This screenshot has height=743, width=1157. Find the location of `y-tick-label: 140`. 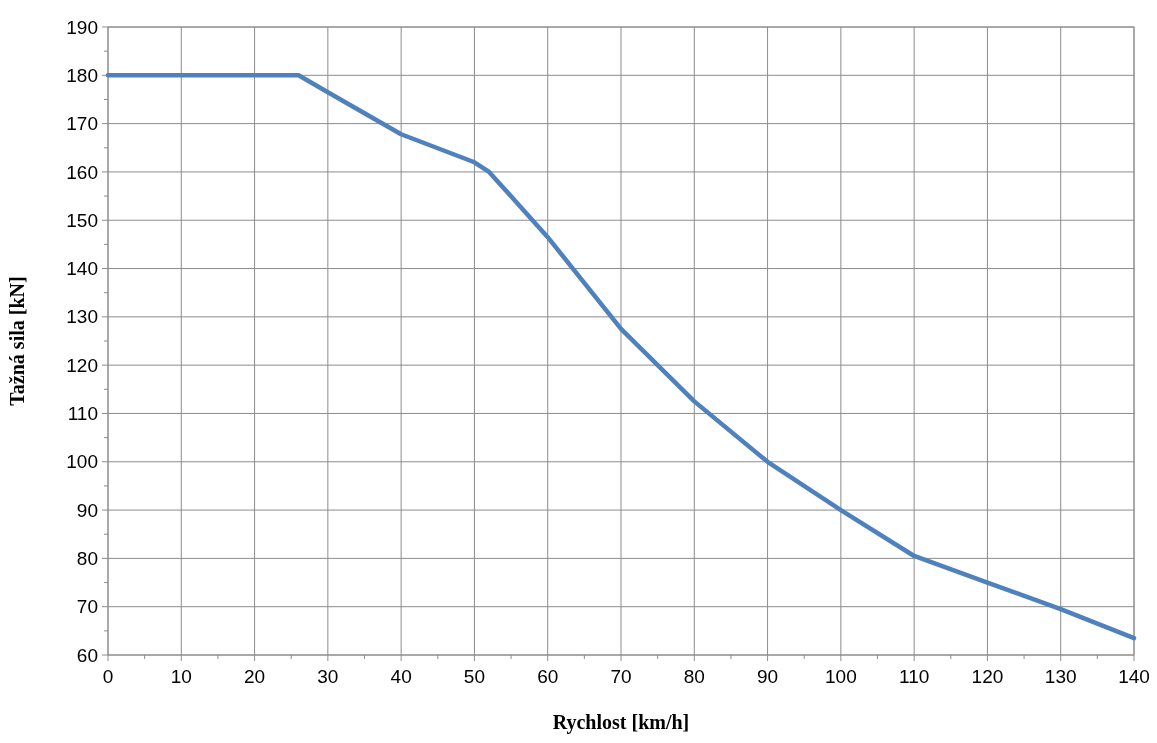

y-tick-label: 140 is located at coordinates (82, 269).